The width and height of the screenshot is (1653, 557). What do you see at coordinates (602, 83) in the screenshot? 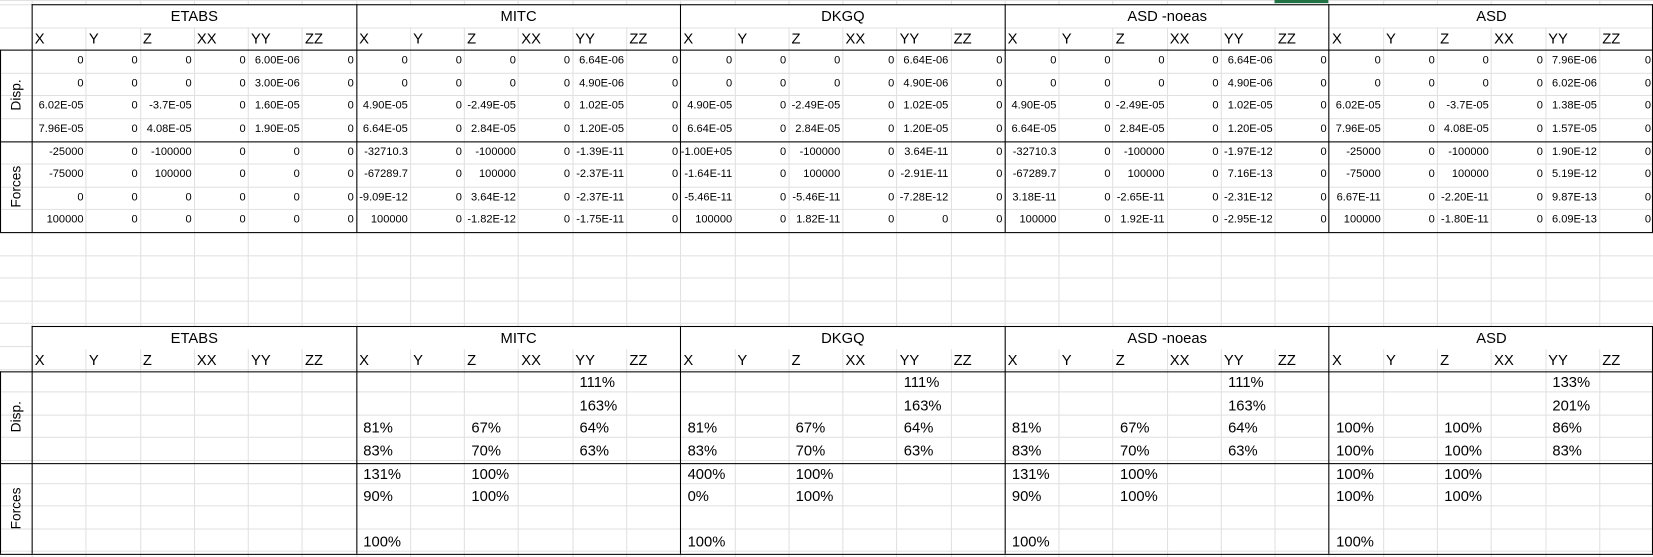
I see `cell: 4.90E-06` at bounding box center [602, 83].